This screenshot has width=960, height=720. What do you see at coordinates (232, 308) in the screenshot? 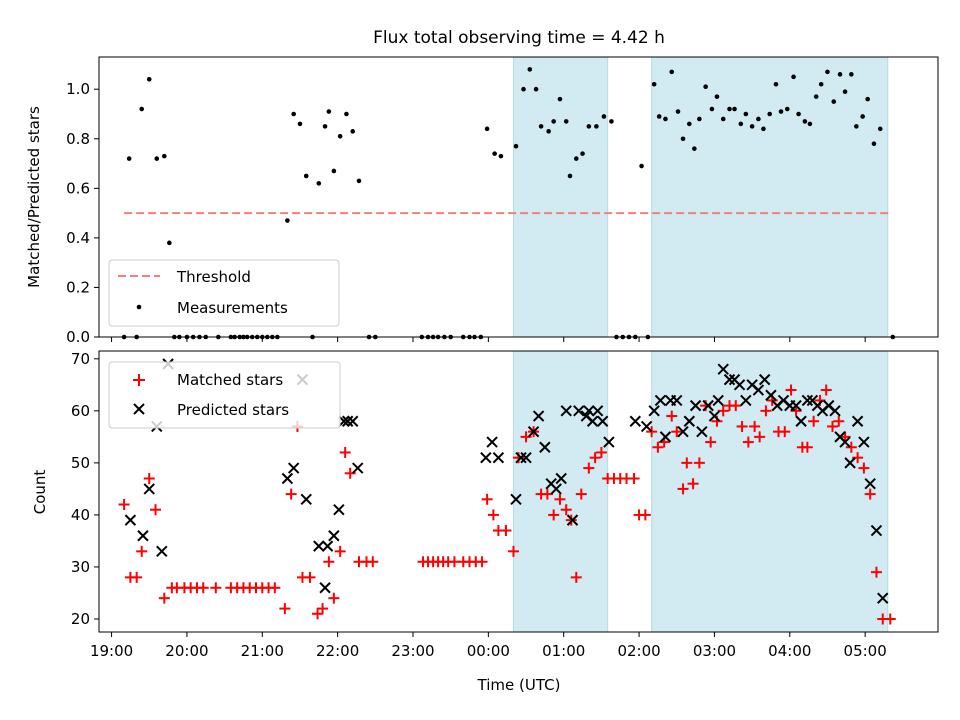
I see `measurements-legend-label: Measurements` at bounding box center [232, 308].